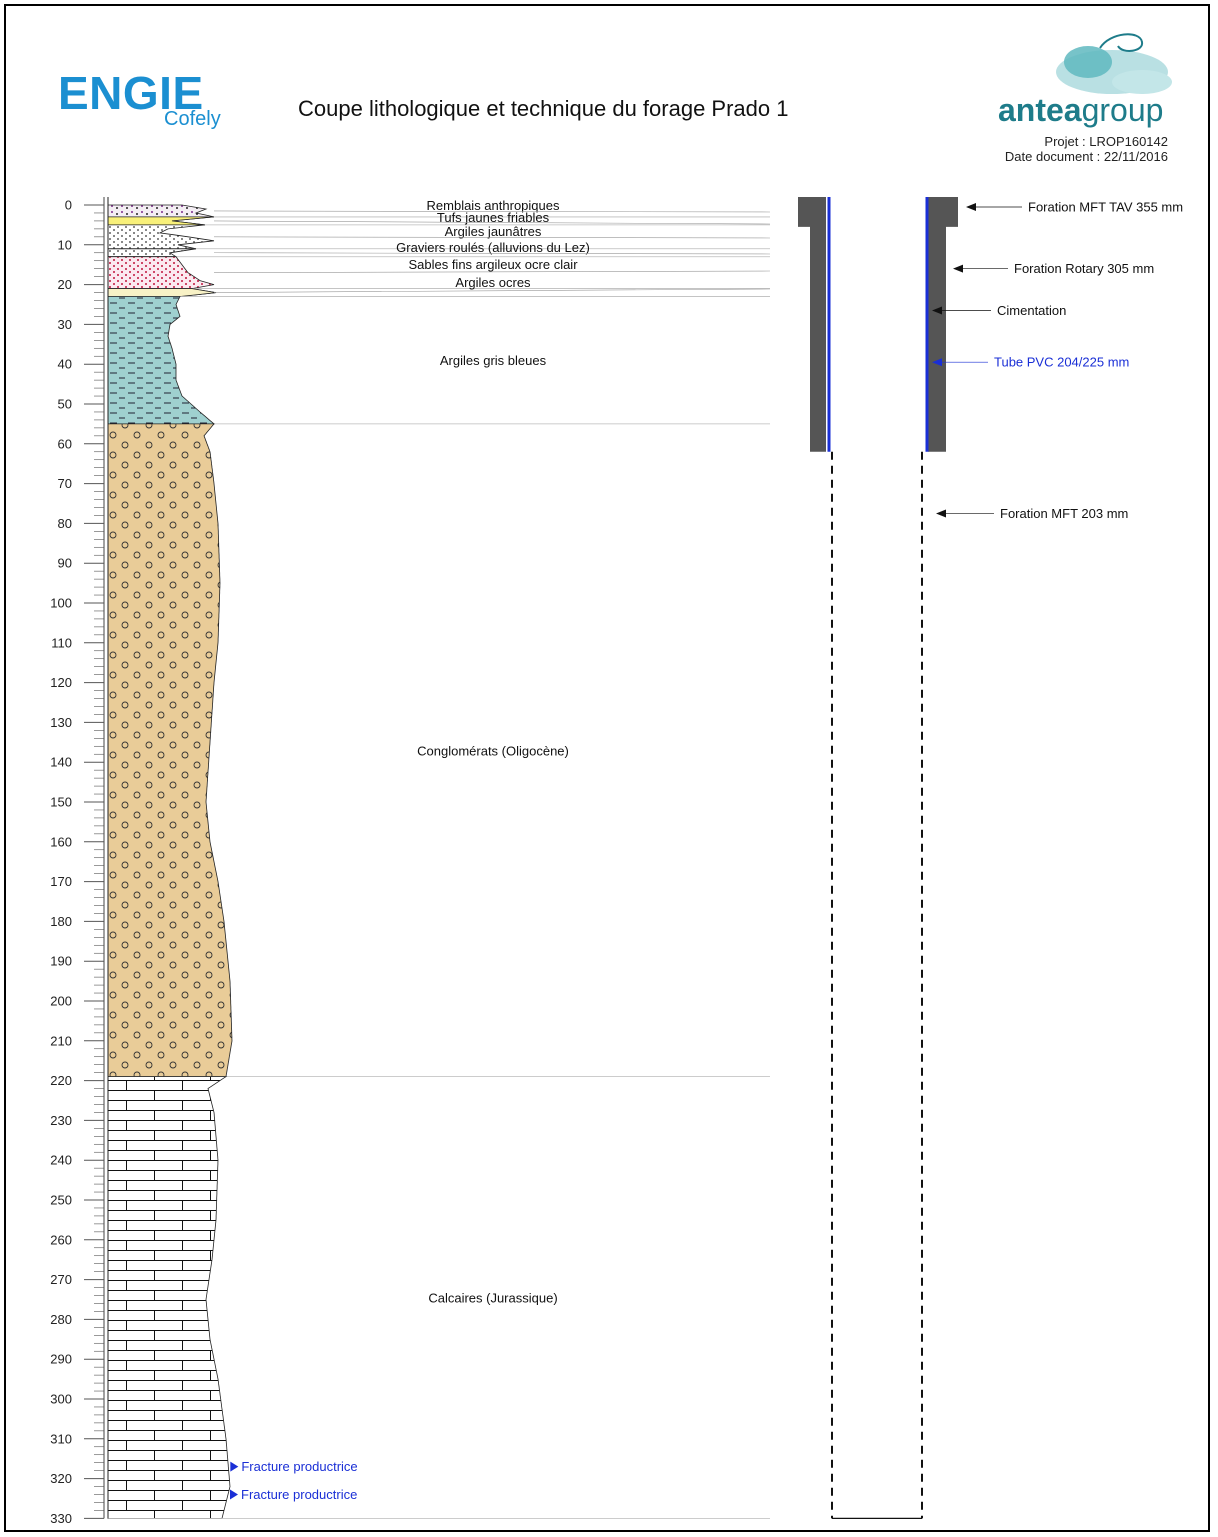  Describe the element at coordinates (61, 1319) in the screenshot. I see `depth-tick-label: 280` at that location.